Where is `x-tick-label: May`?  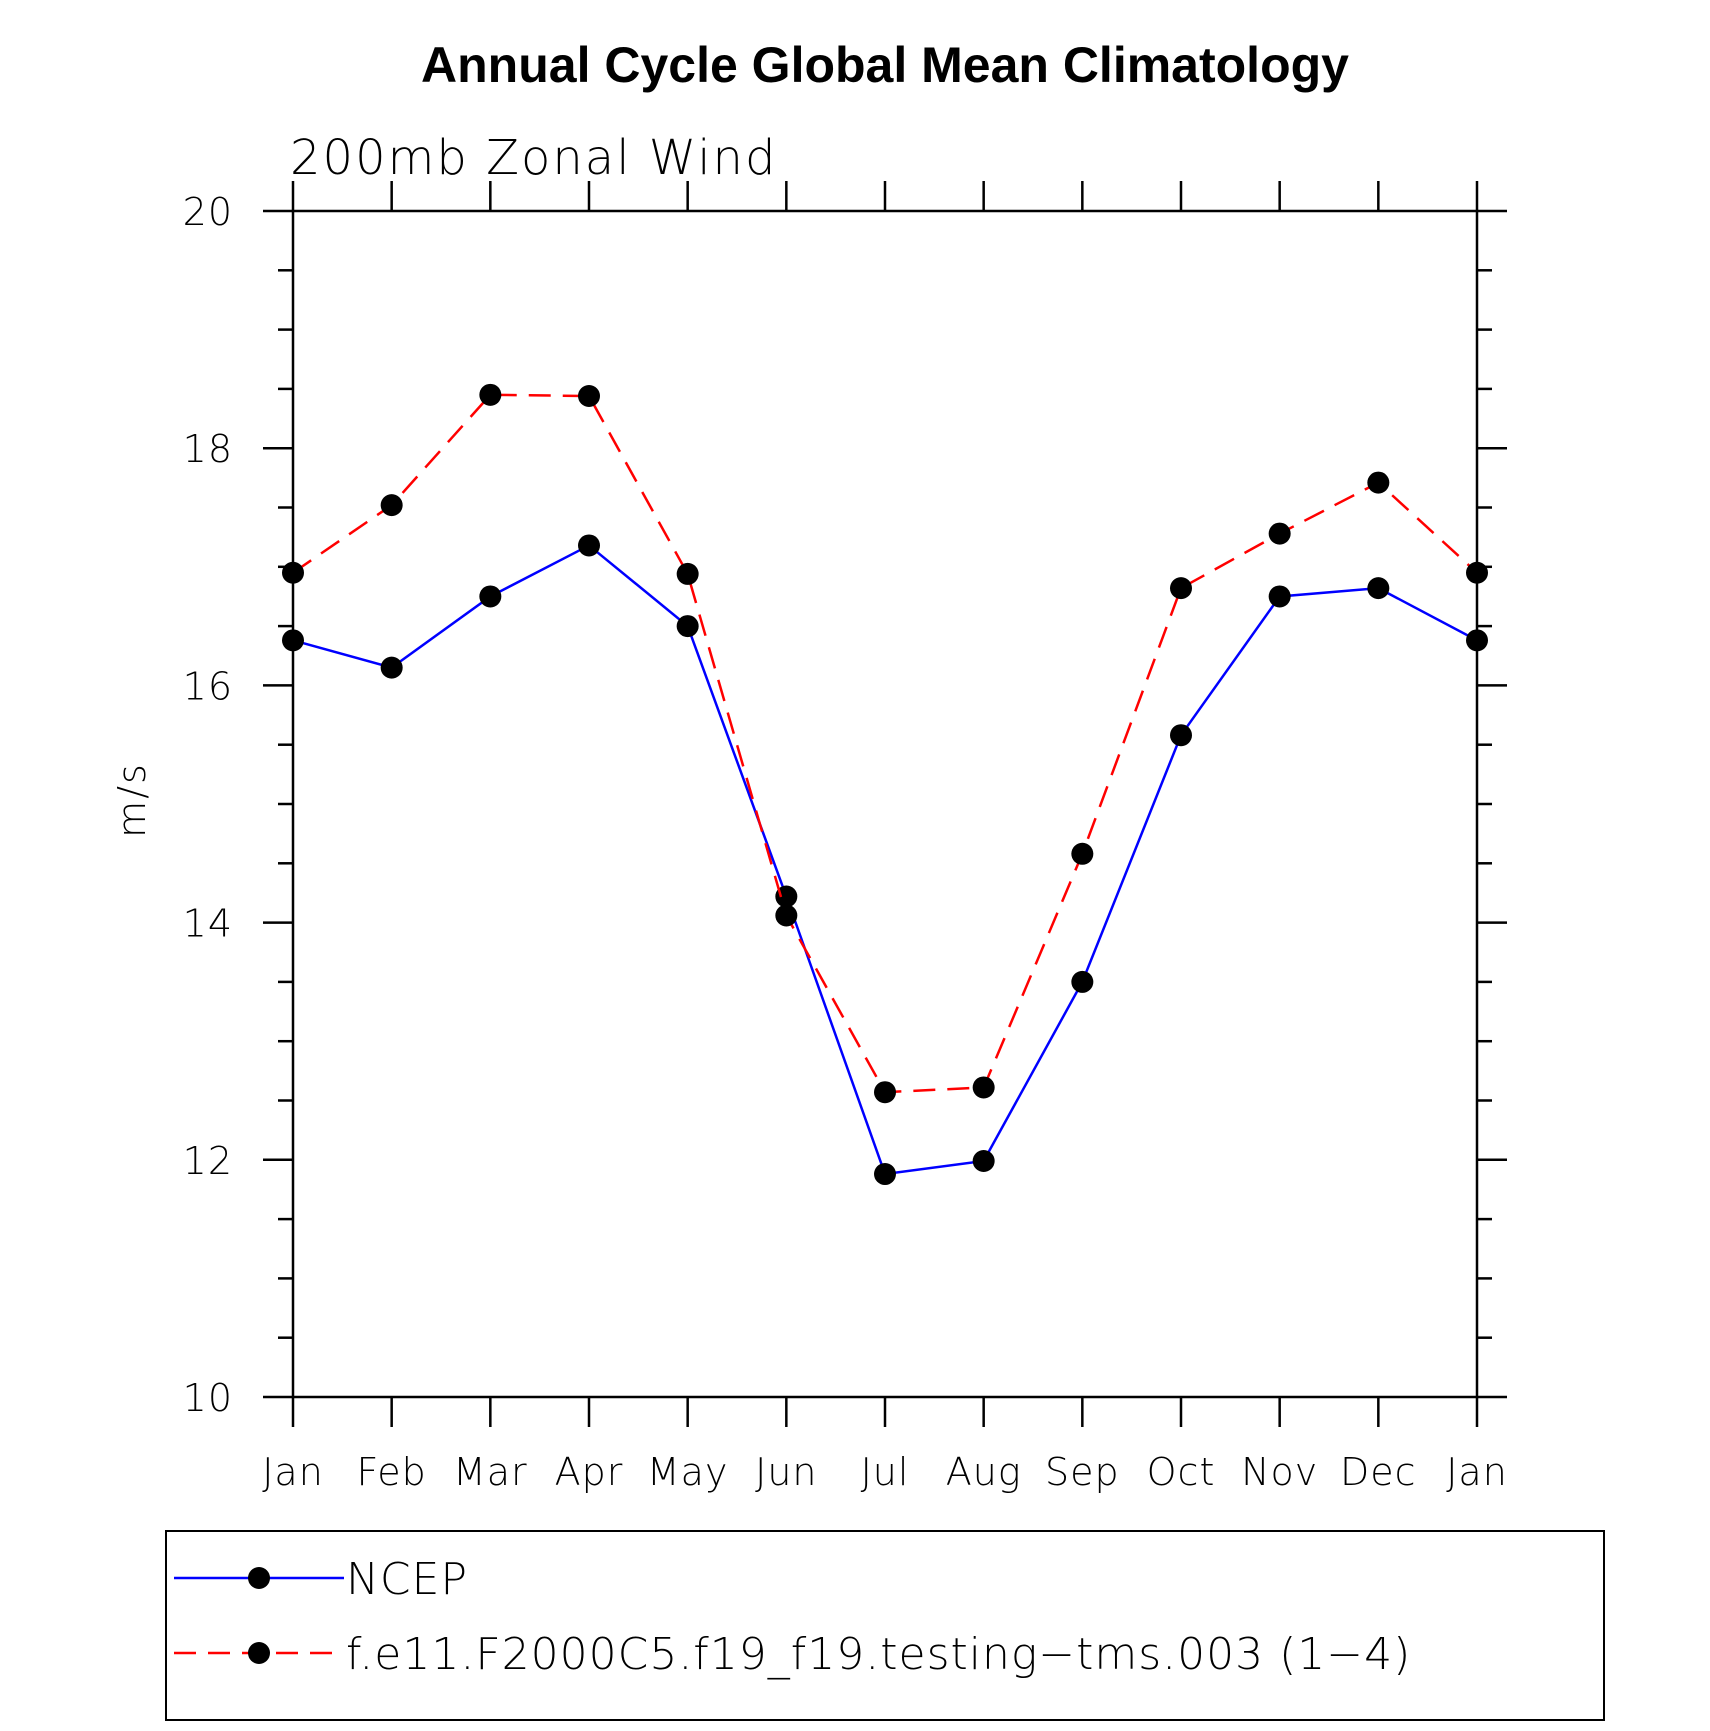
x-tick-label: May is located at coordinates (688, 1472).